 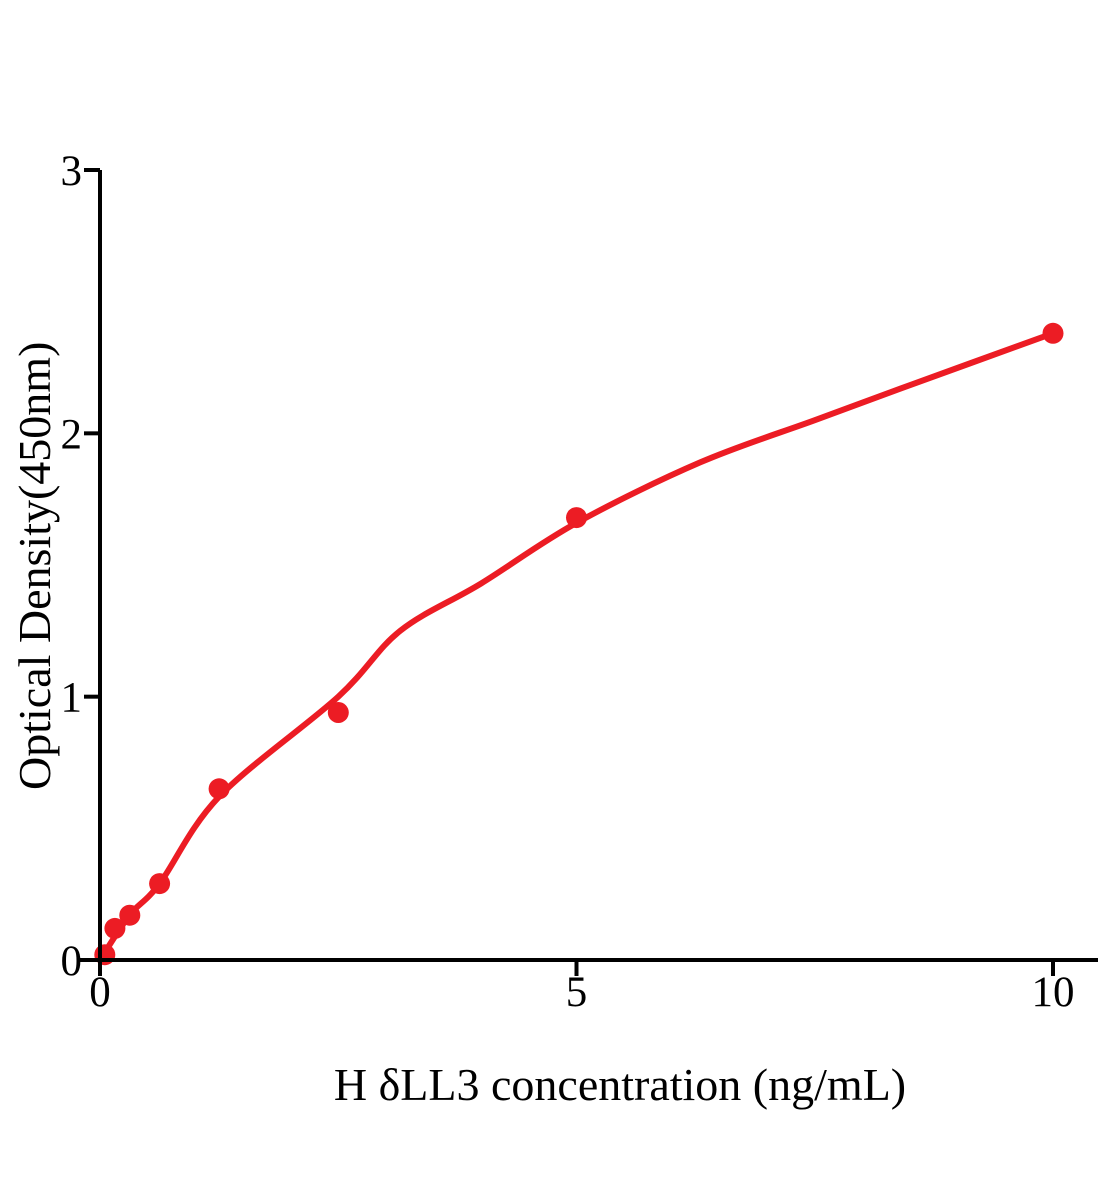 I want to click on x-axis-title: H δLL3 concentration (ng/mL), so click(x=620, y=1084).